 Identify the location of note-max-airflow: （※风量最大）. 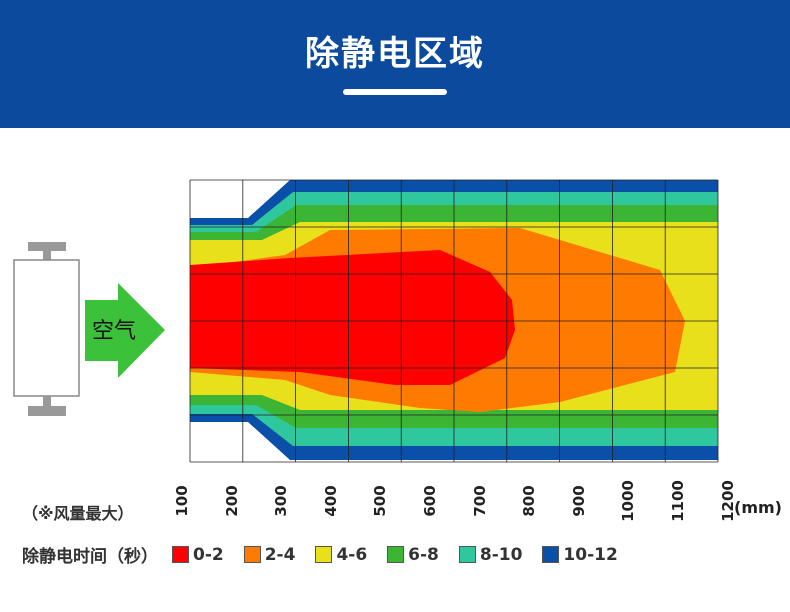
(78, 513).